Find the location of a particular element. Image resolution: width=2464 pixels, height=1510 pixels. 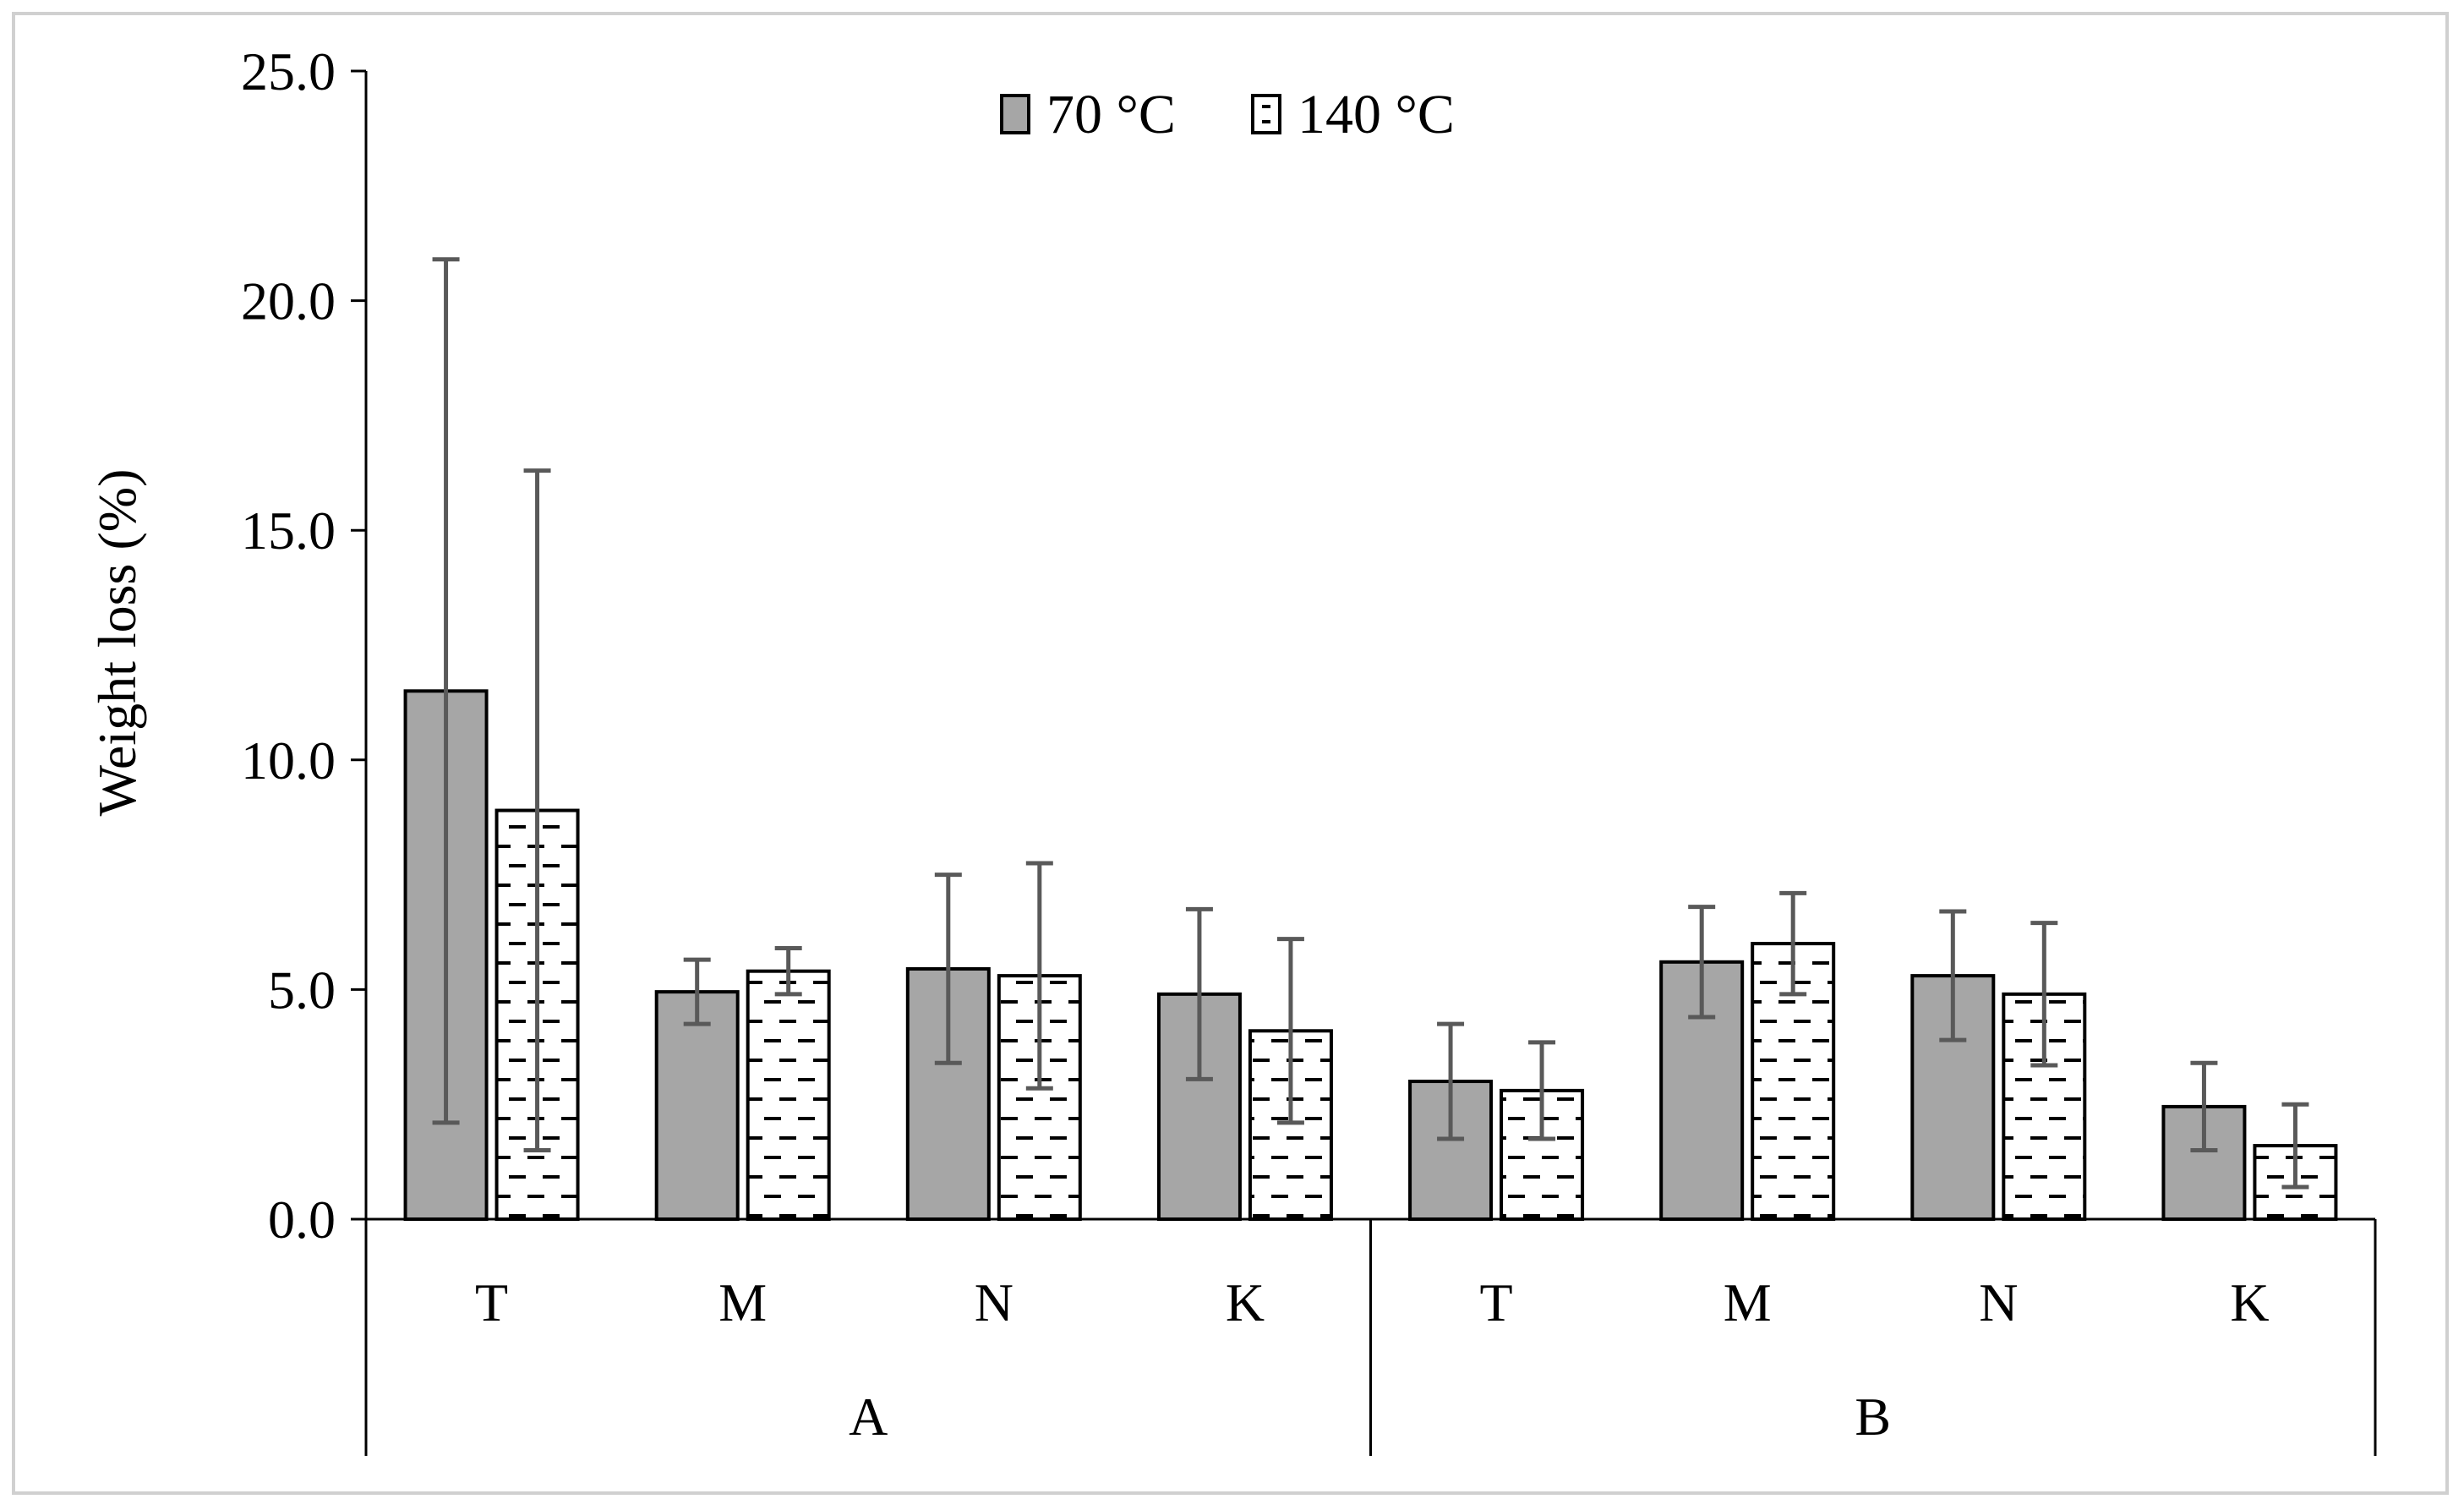

bar-140c is located at coordinates (788, 1095).